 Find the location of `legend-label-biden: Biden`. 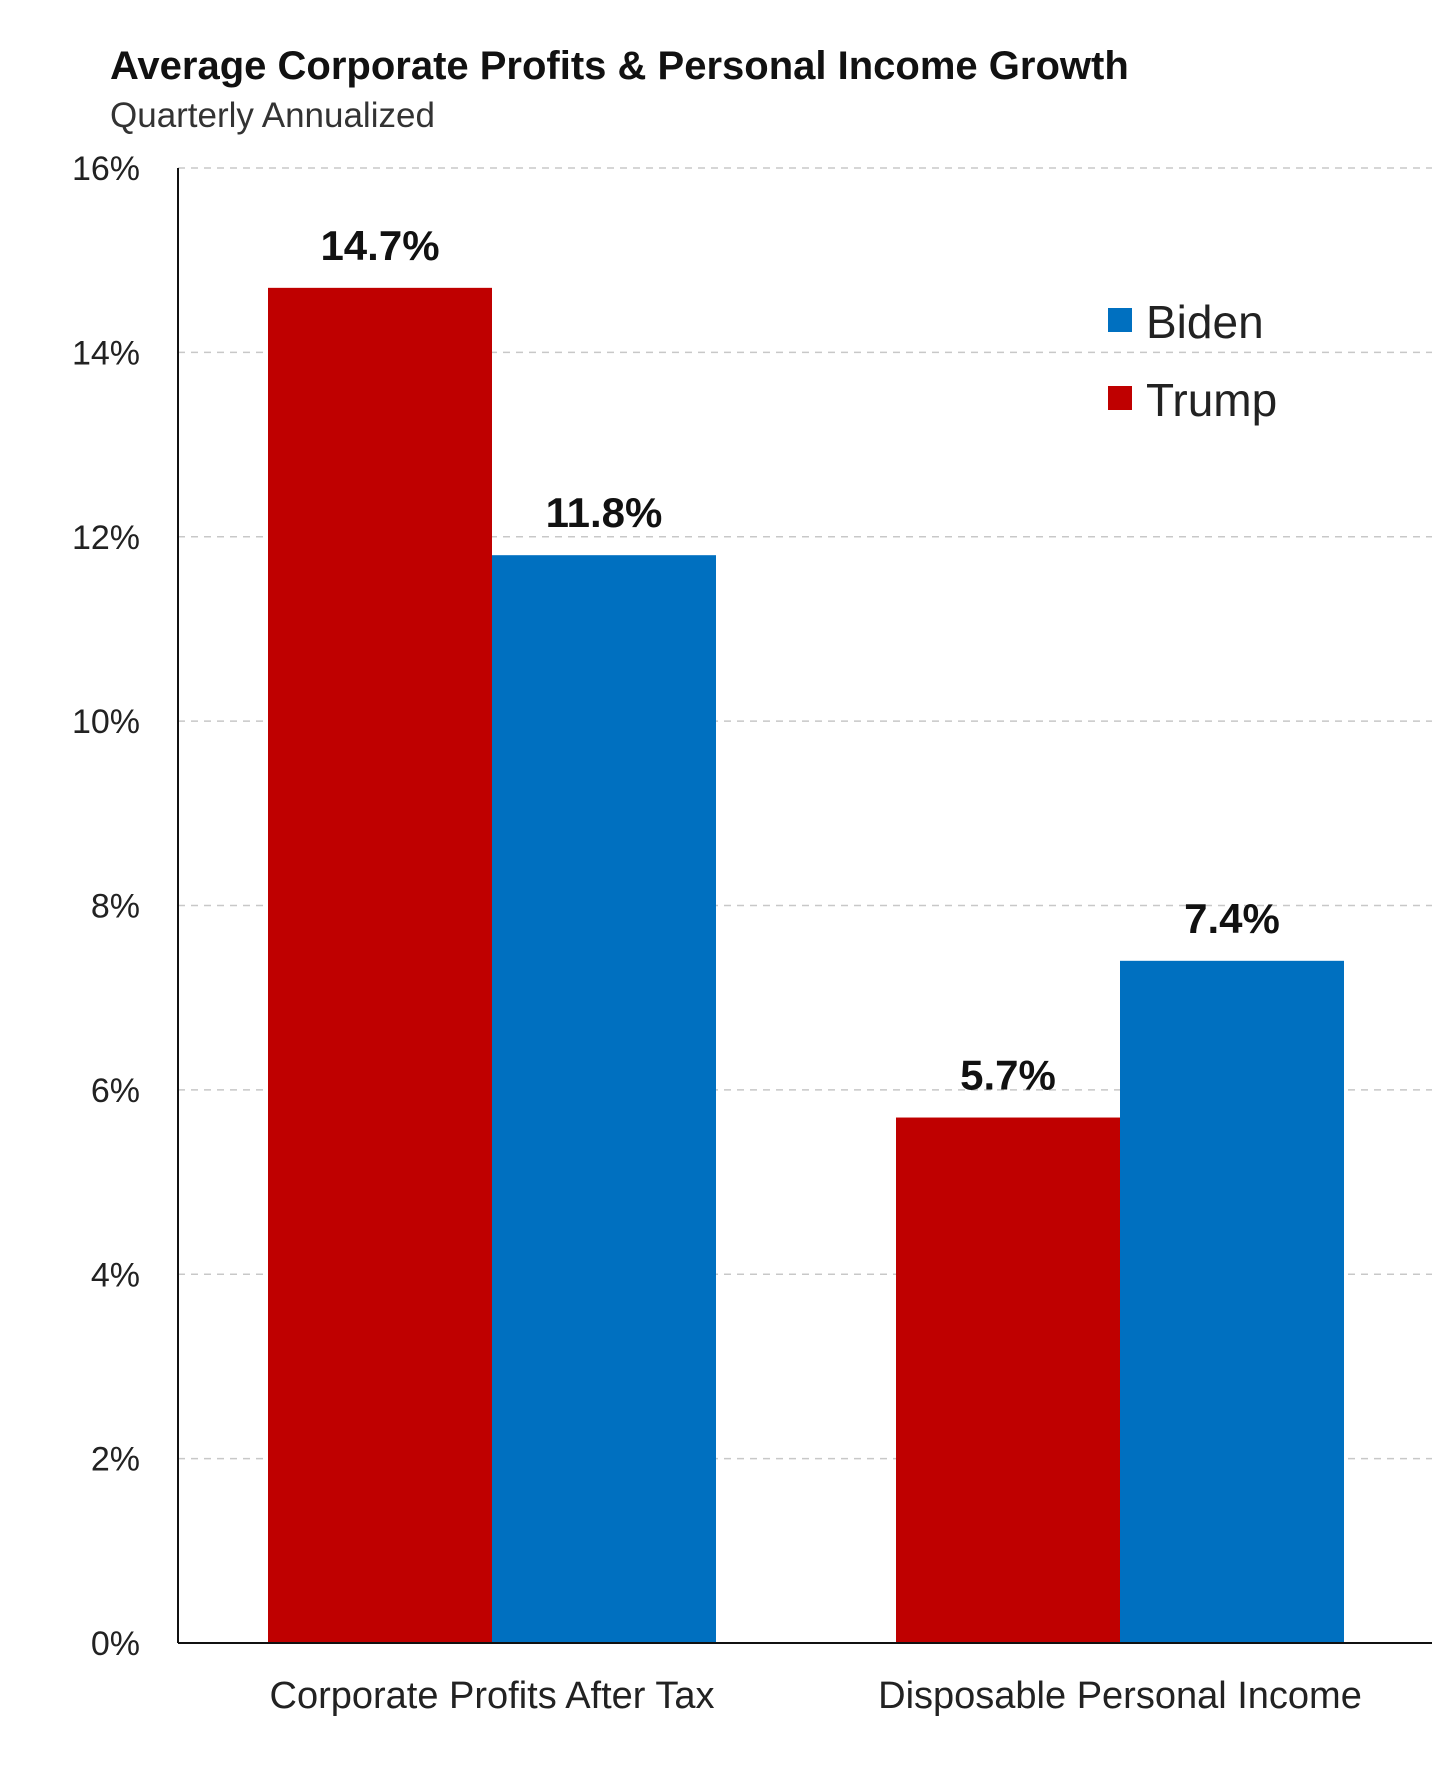

legend-label-biden: Biden is located at coordinates (1205, 322).